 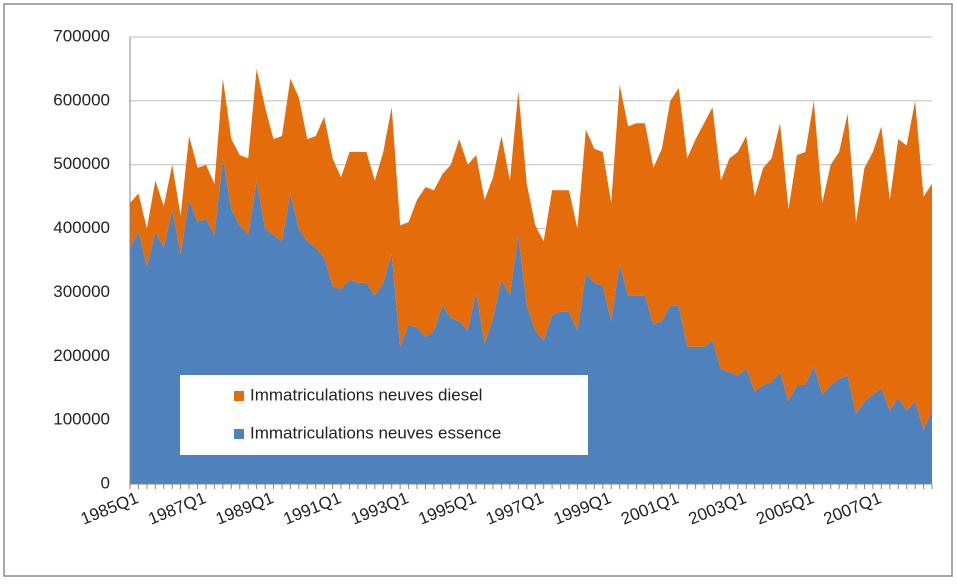 What do you see at coordinates (81, 163) in the screenshot?
I see `y-tick-label: 500000` at bounding box center [81, 163].